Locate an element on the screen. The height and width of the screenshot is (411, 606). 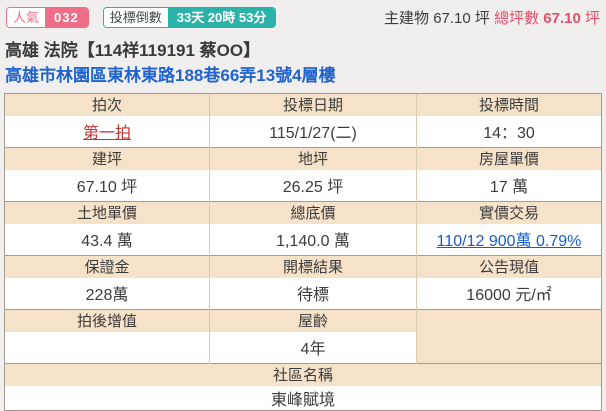
actual-price-trade-link: 110/12 900萬 0.79% is located at coordinates (509, 242).